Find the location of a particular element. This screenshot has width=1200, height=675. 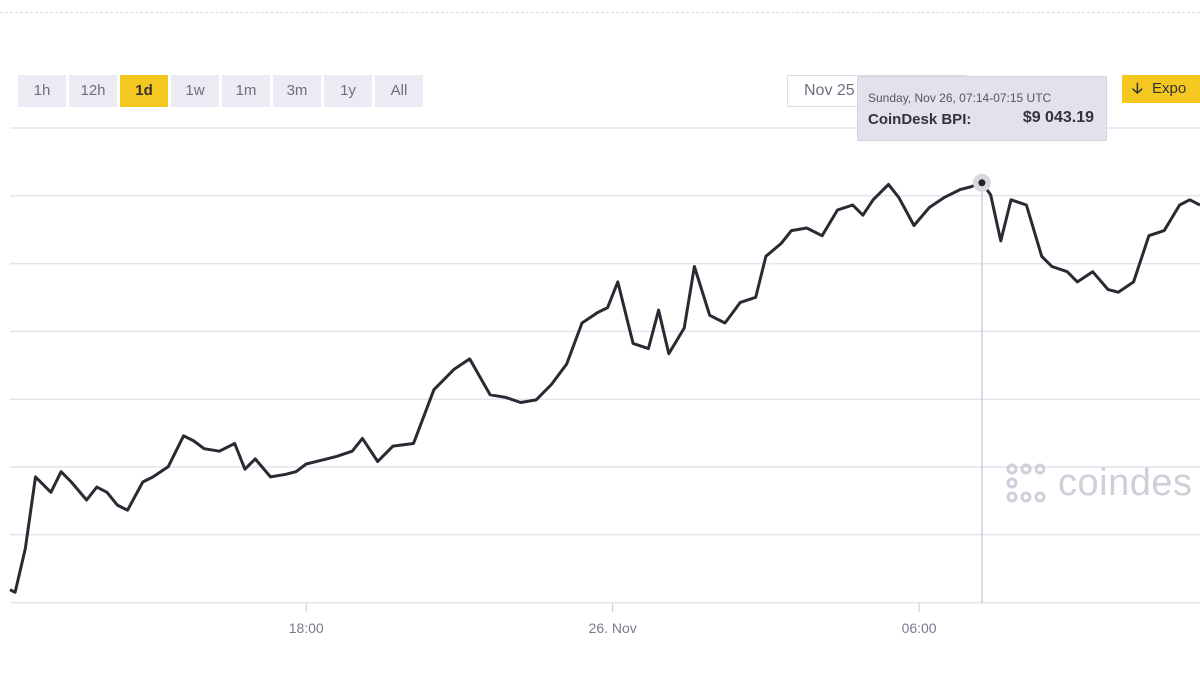

range-button-1h: 1h is located at coordinates (42, 91).